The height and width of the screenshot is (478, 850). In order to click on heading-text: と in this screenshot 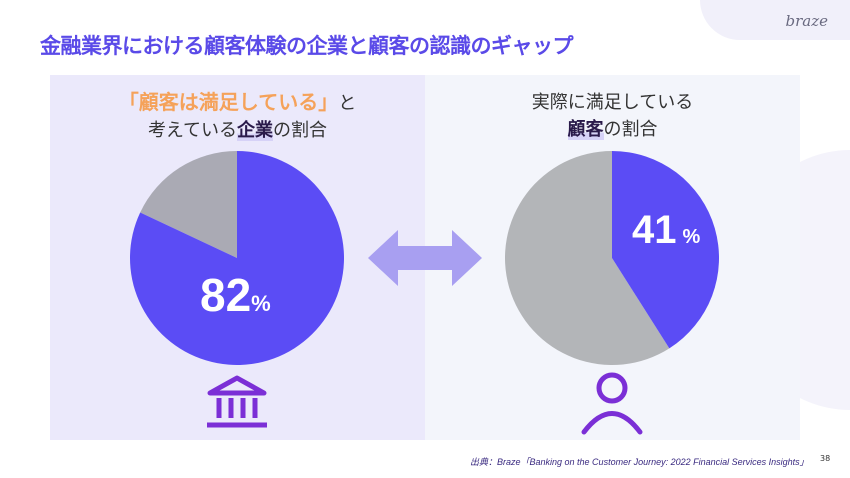, I will do `click(347, 103)`.